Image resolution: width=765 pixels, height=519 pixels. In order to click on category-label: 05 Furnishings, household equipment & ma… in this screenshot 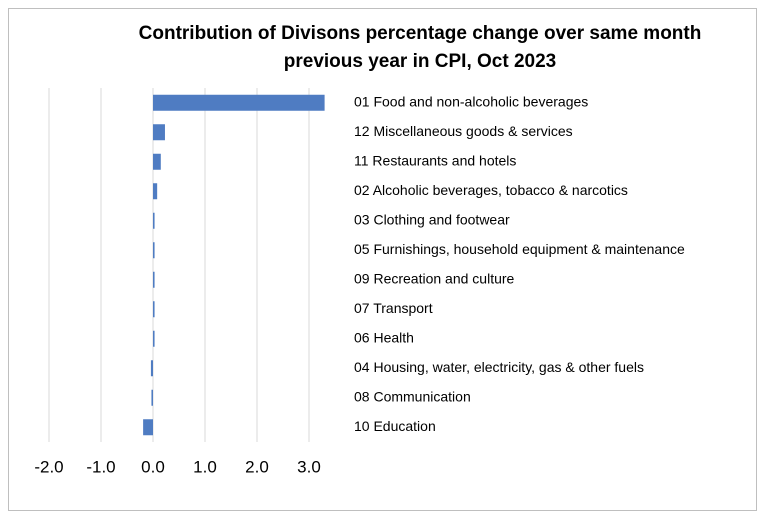, I will do `click(519, 249)`.